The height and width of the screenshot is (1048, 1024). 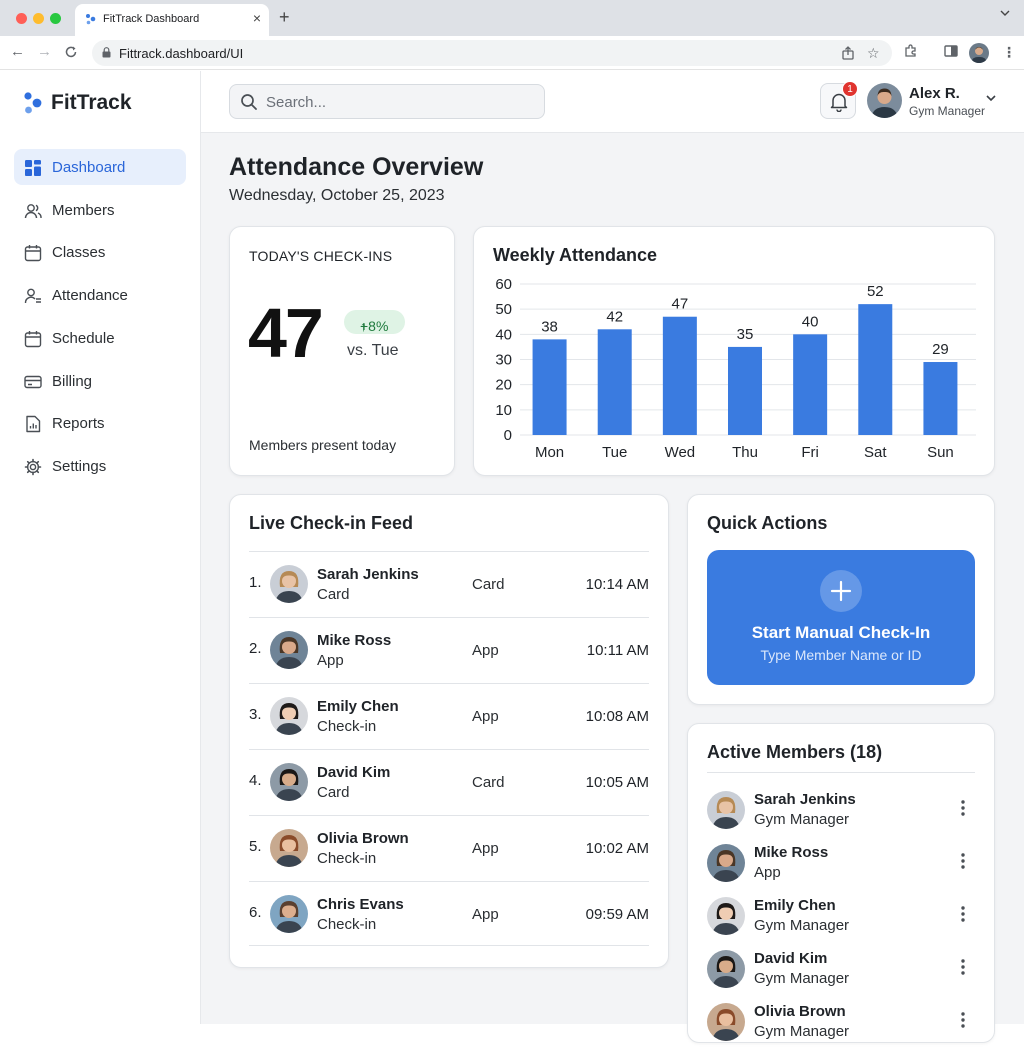 What do you see at coordinates (78, 424) in the screenshot?
I see `sidebar-item-label: Reports` at bounding box center [78, 424].